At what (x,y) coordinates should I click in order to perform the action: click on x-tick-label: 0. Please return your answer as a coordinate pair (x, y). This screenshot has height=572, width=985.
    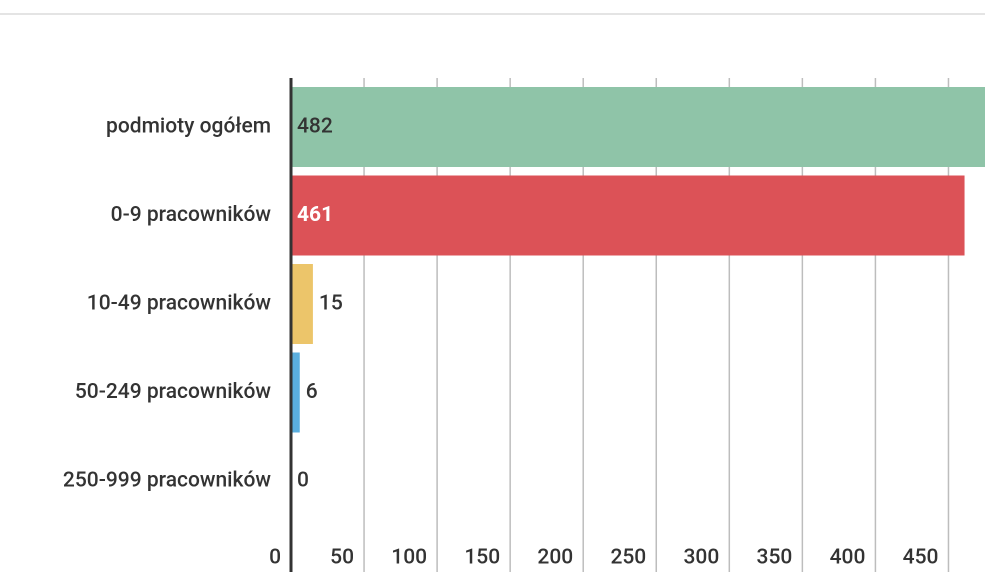
    Looking at the image, I should click on (275, 558).